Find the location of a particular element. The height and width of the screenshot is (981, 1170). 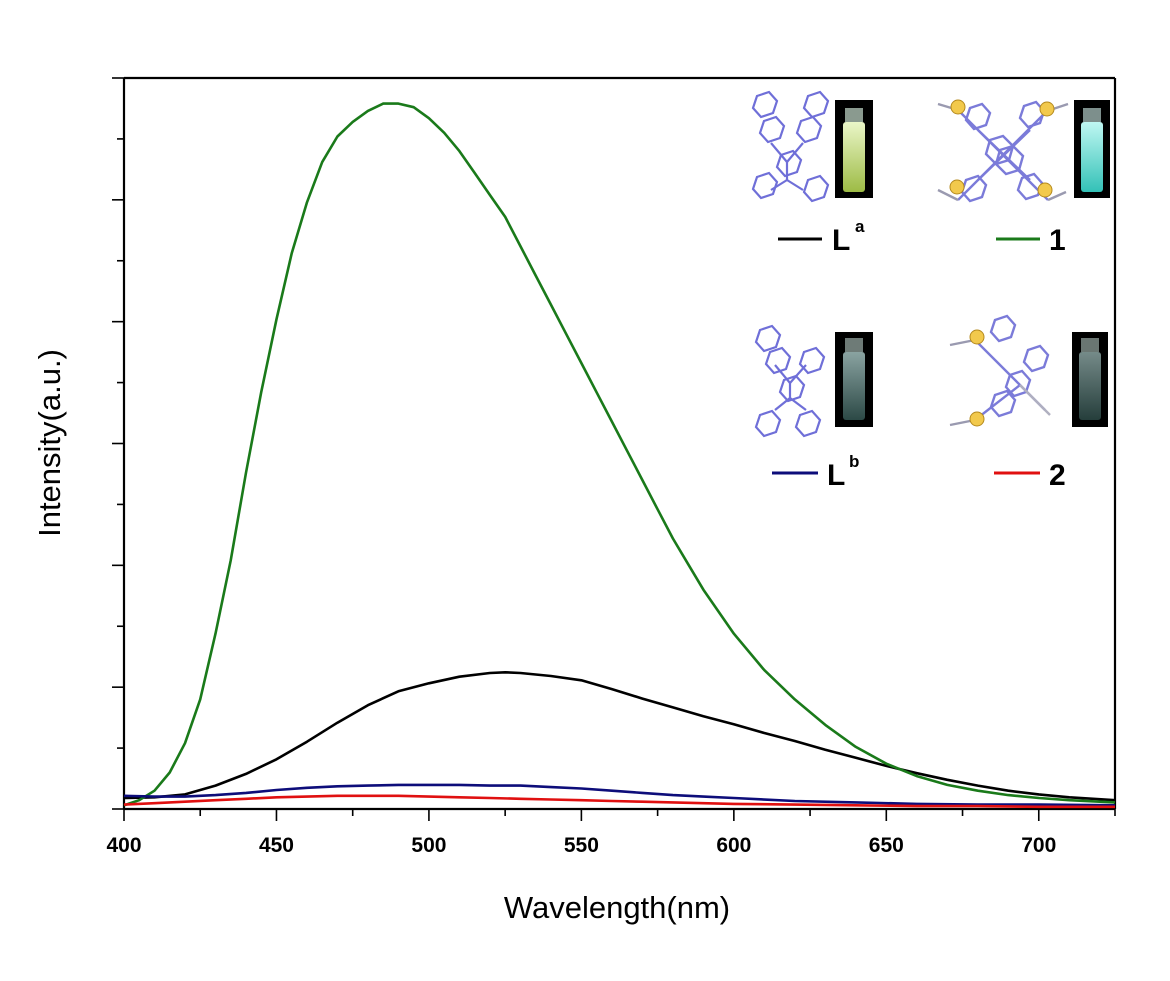

x-tick-label: 400 is located at coordinates (123, 845).